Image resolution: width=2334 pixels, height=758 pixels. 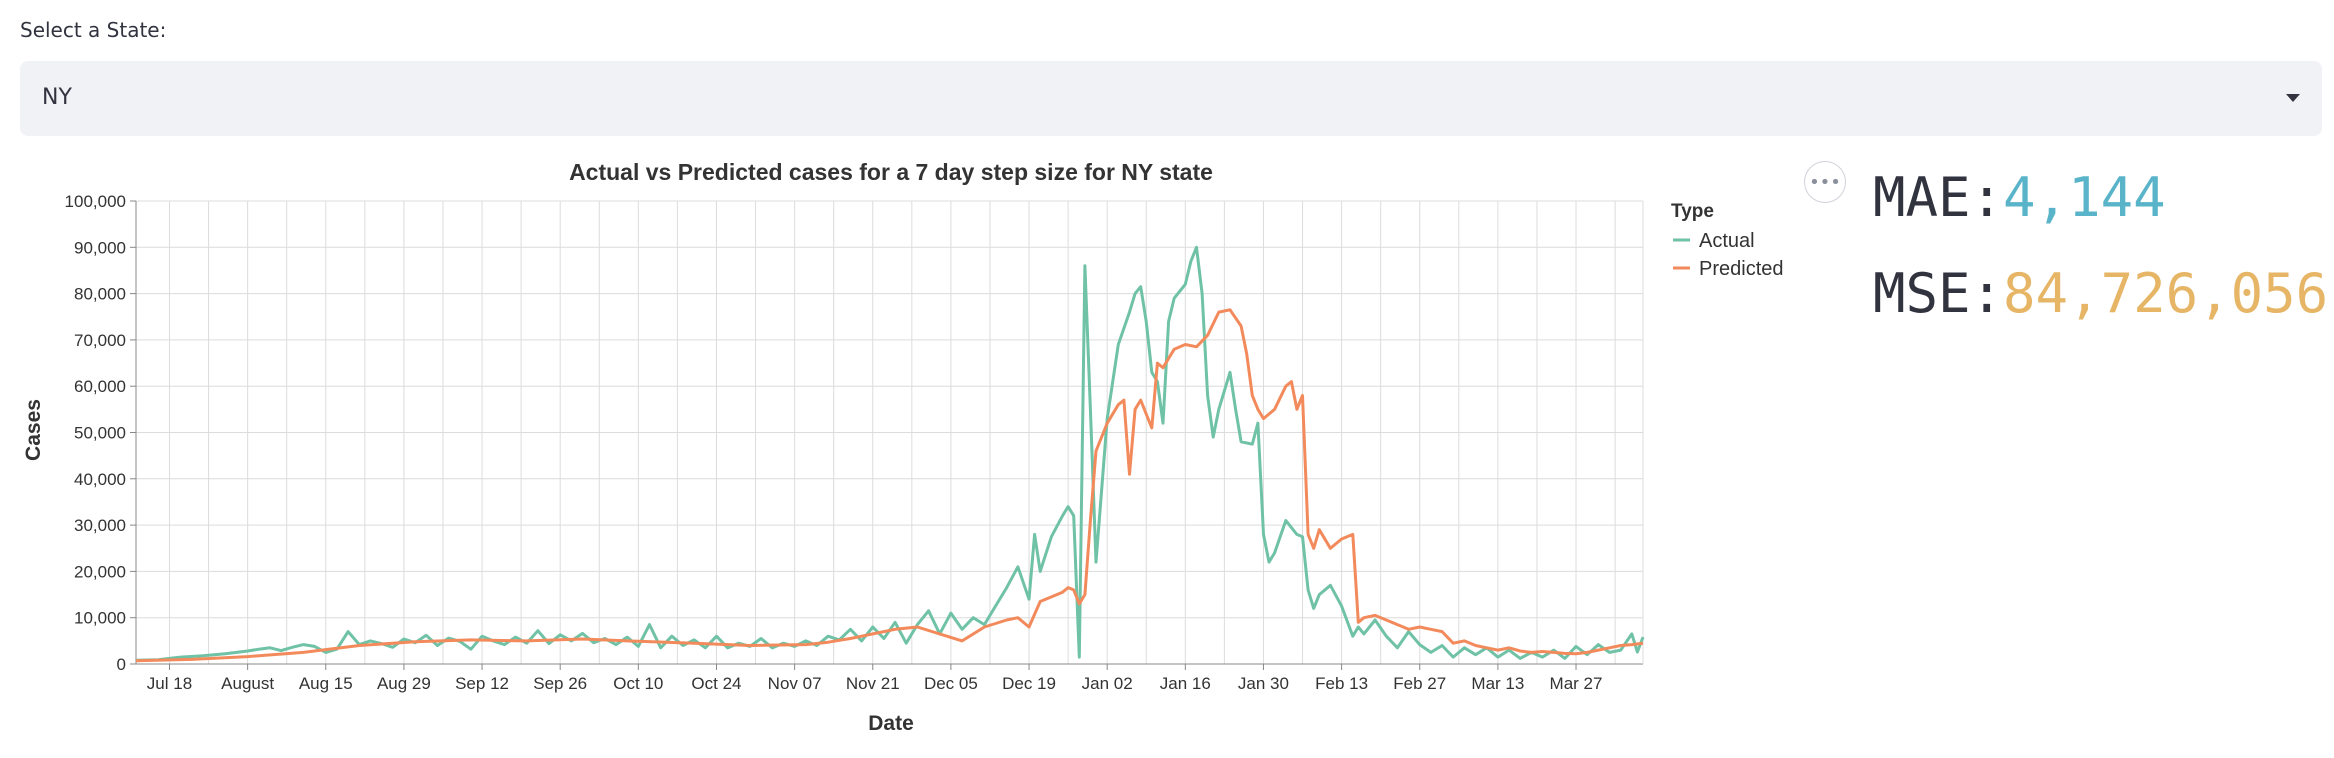 What do you see at coordinates (1185, 683) in the screenshot?
I see `x-tick-label: Jan 16` at bounding box center [1185, 683].